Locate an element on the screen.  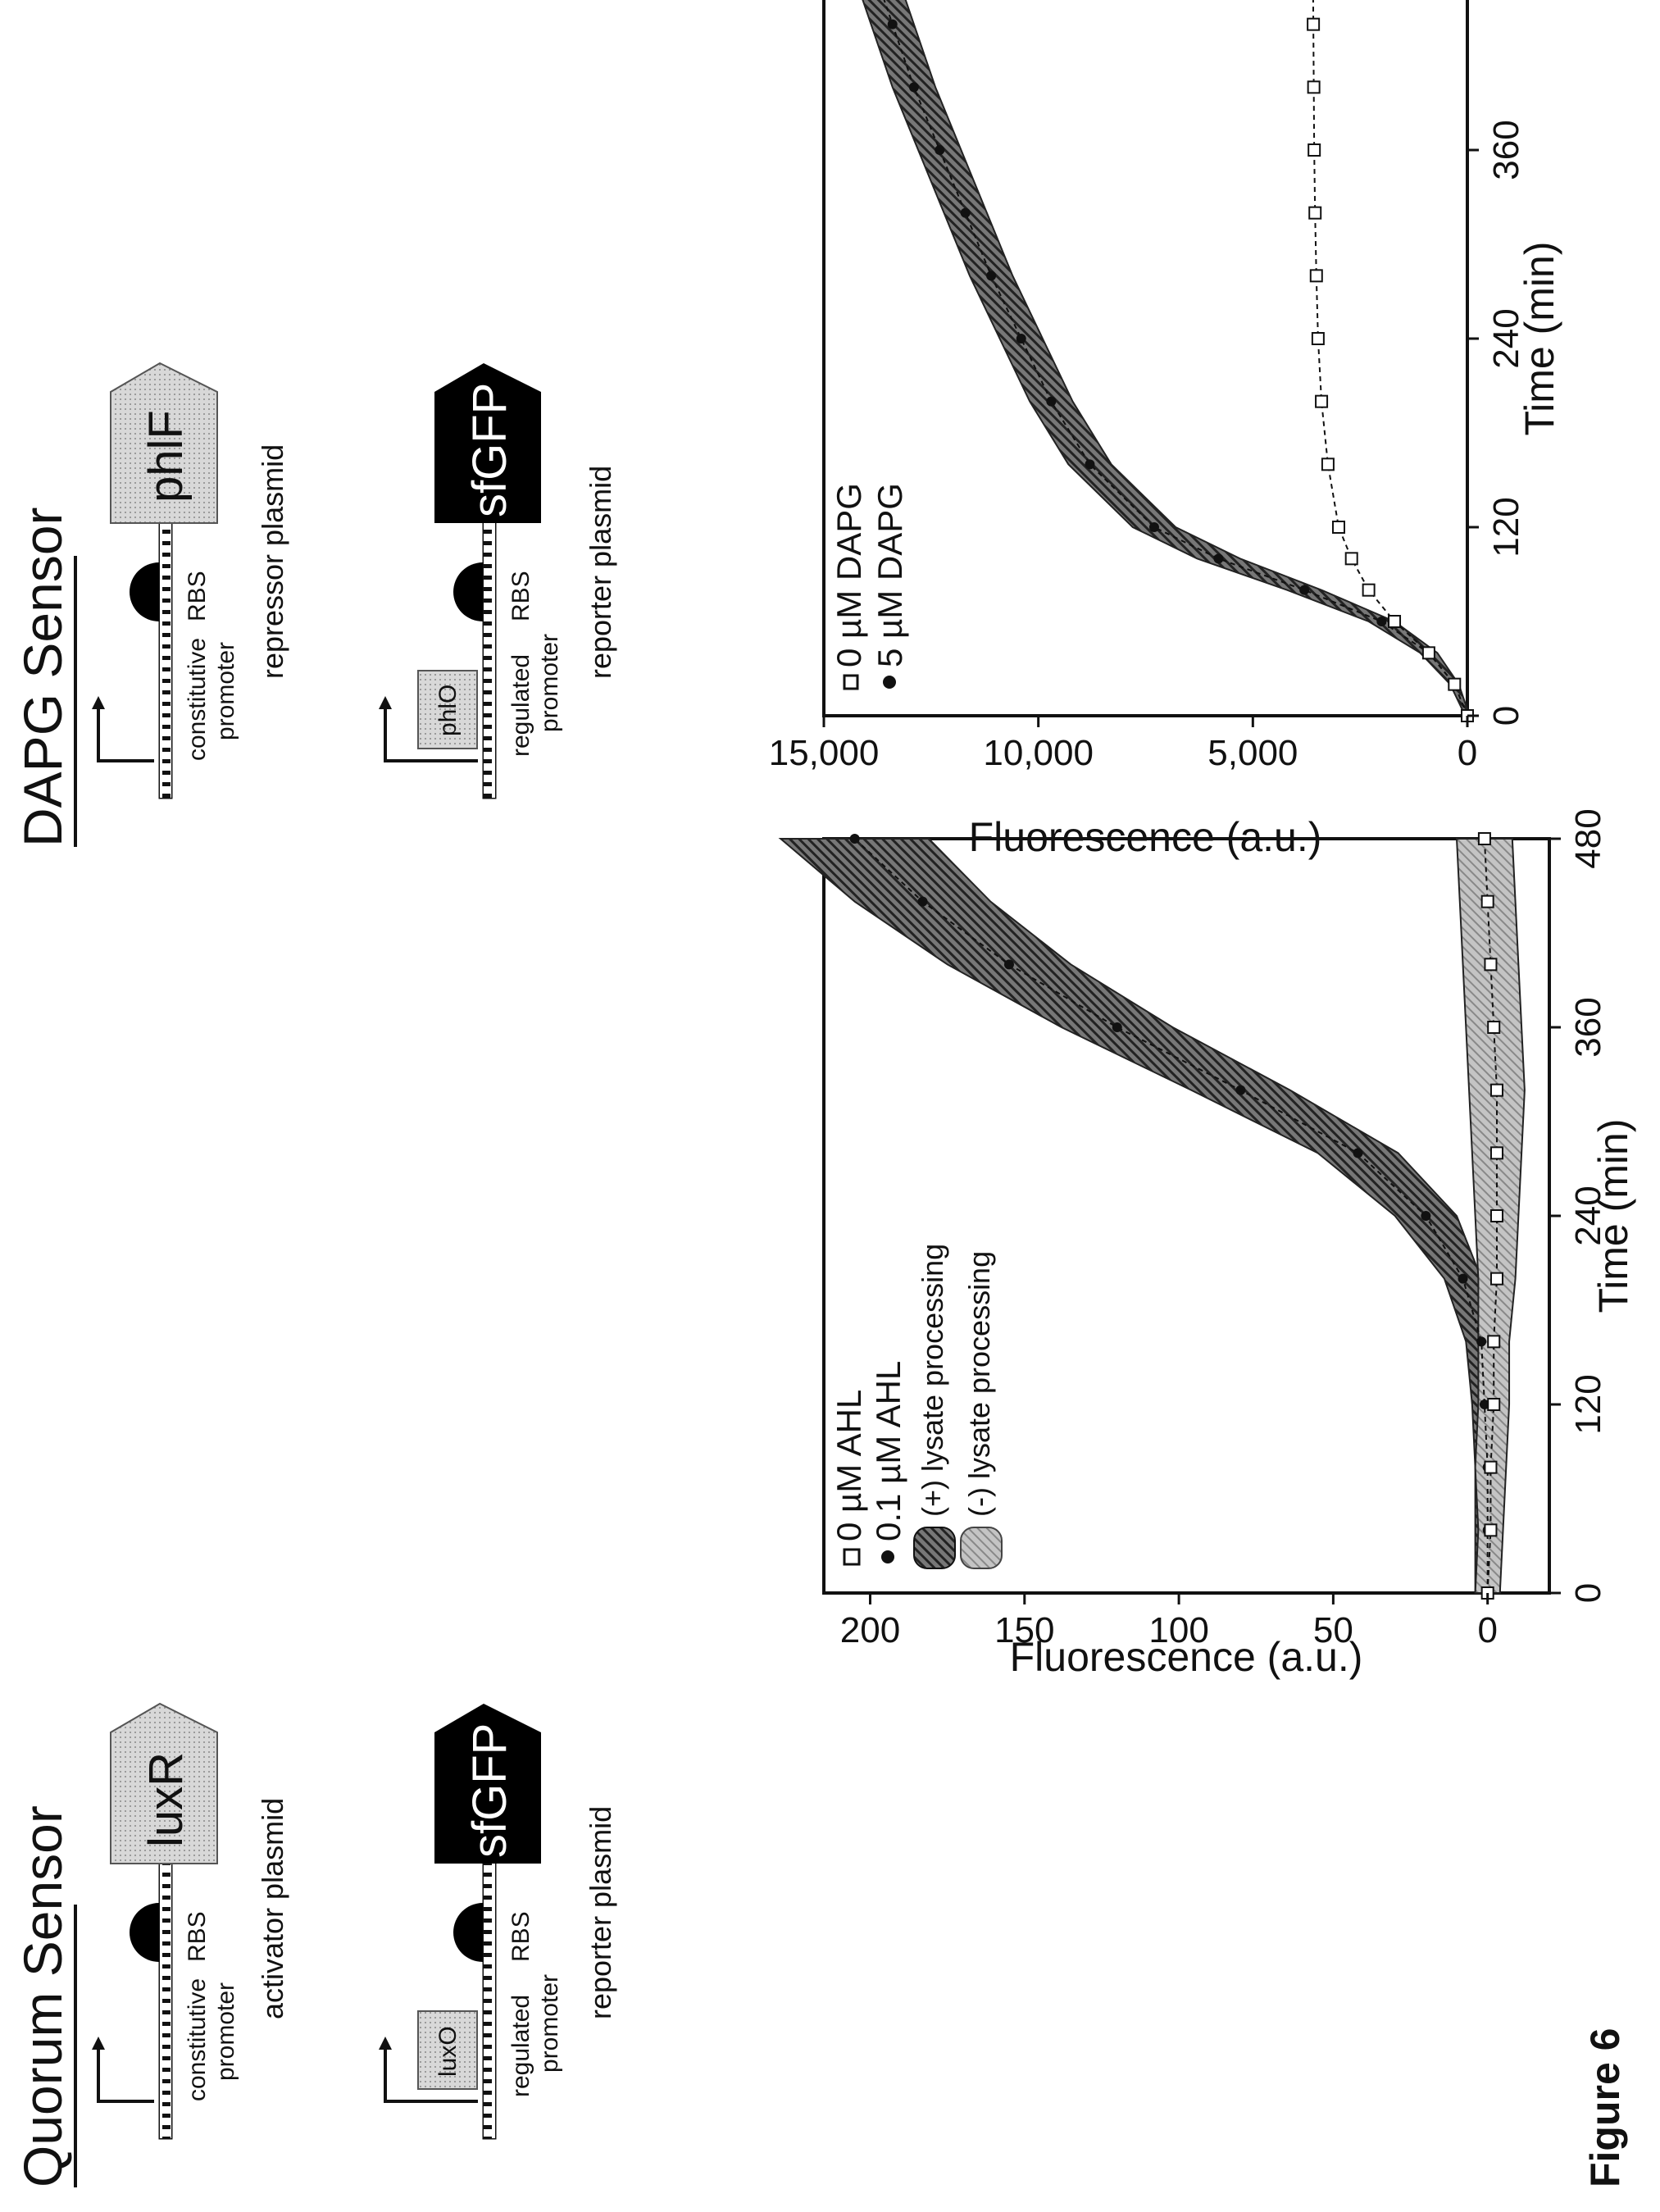
figure-label: Figure 6 is located at coordinates (1605, 2107).